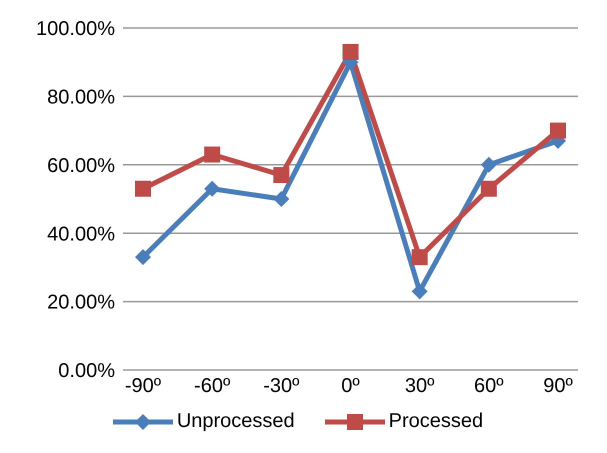 The image size is (607, 453). I want to click on y-tick-label: 80.00%, so click(81, 97).